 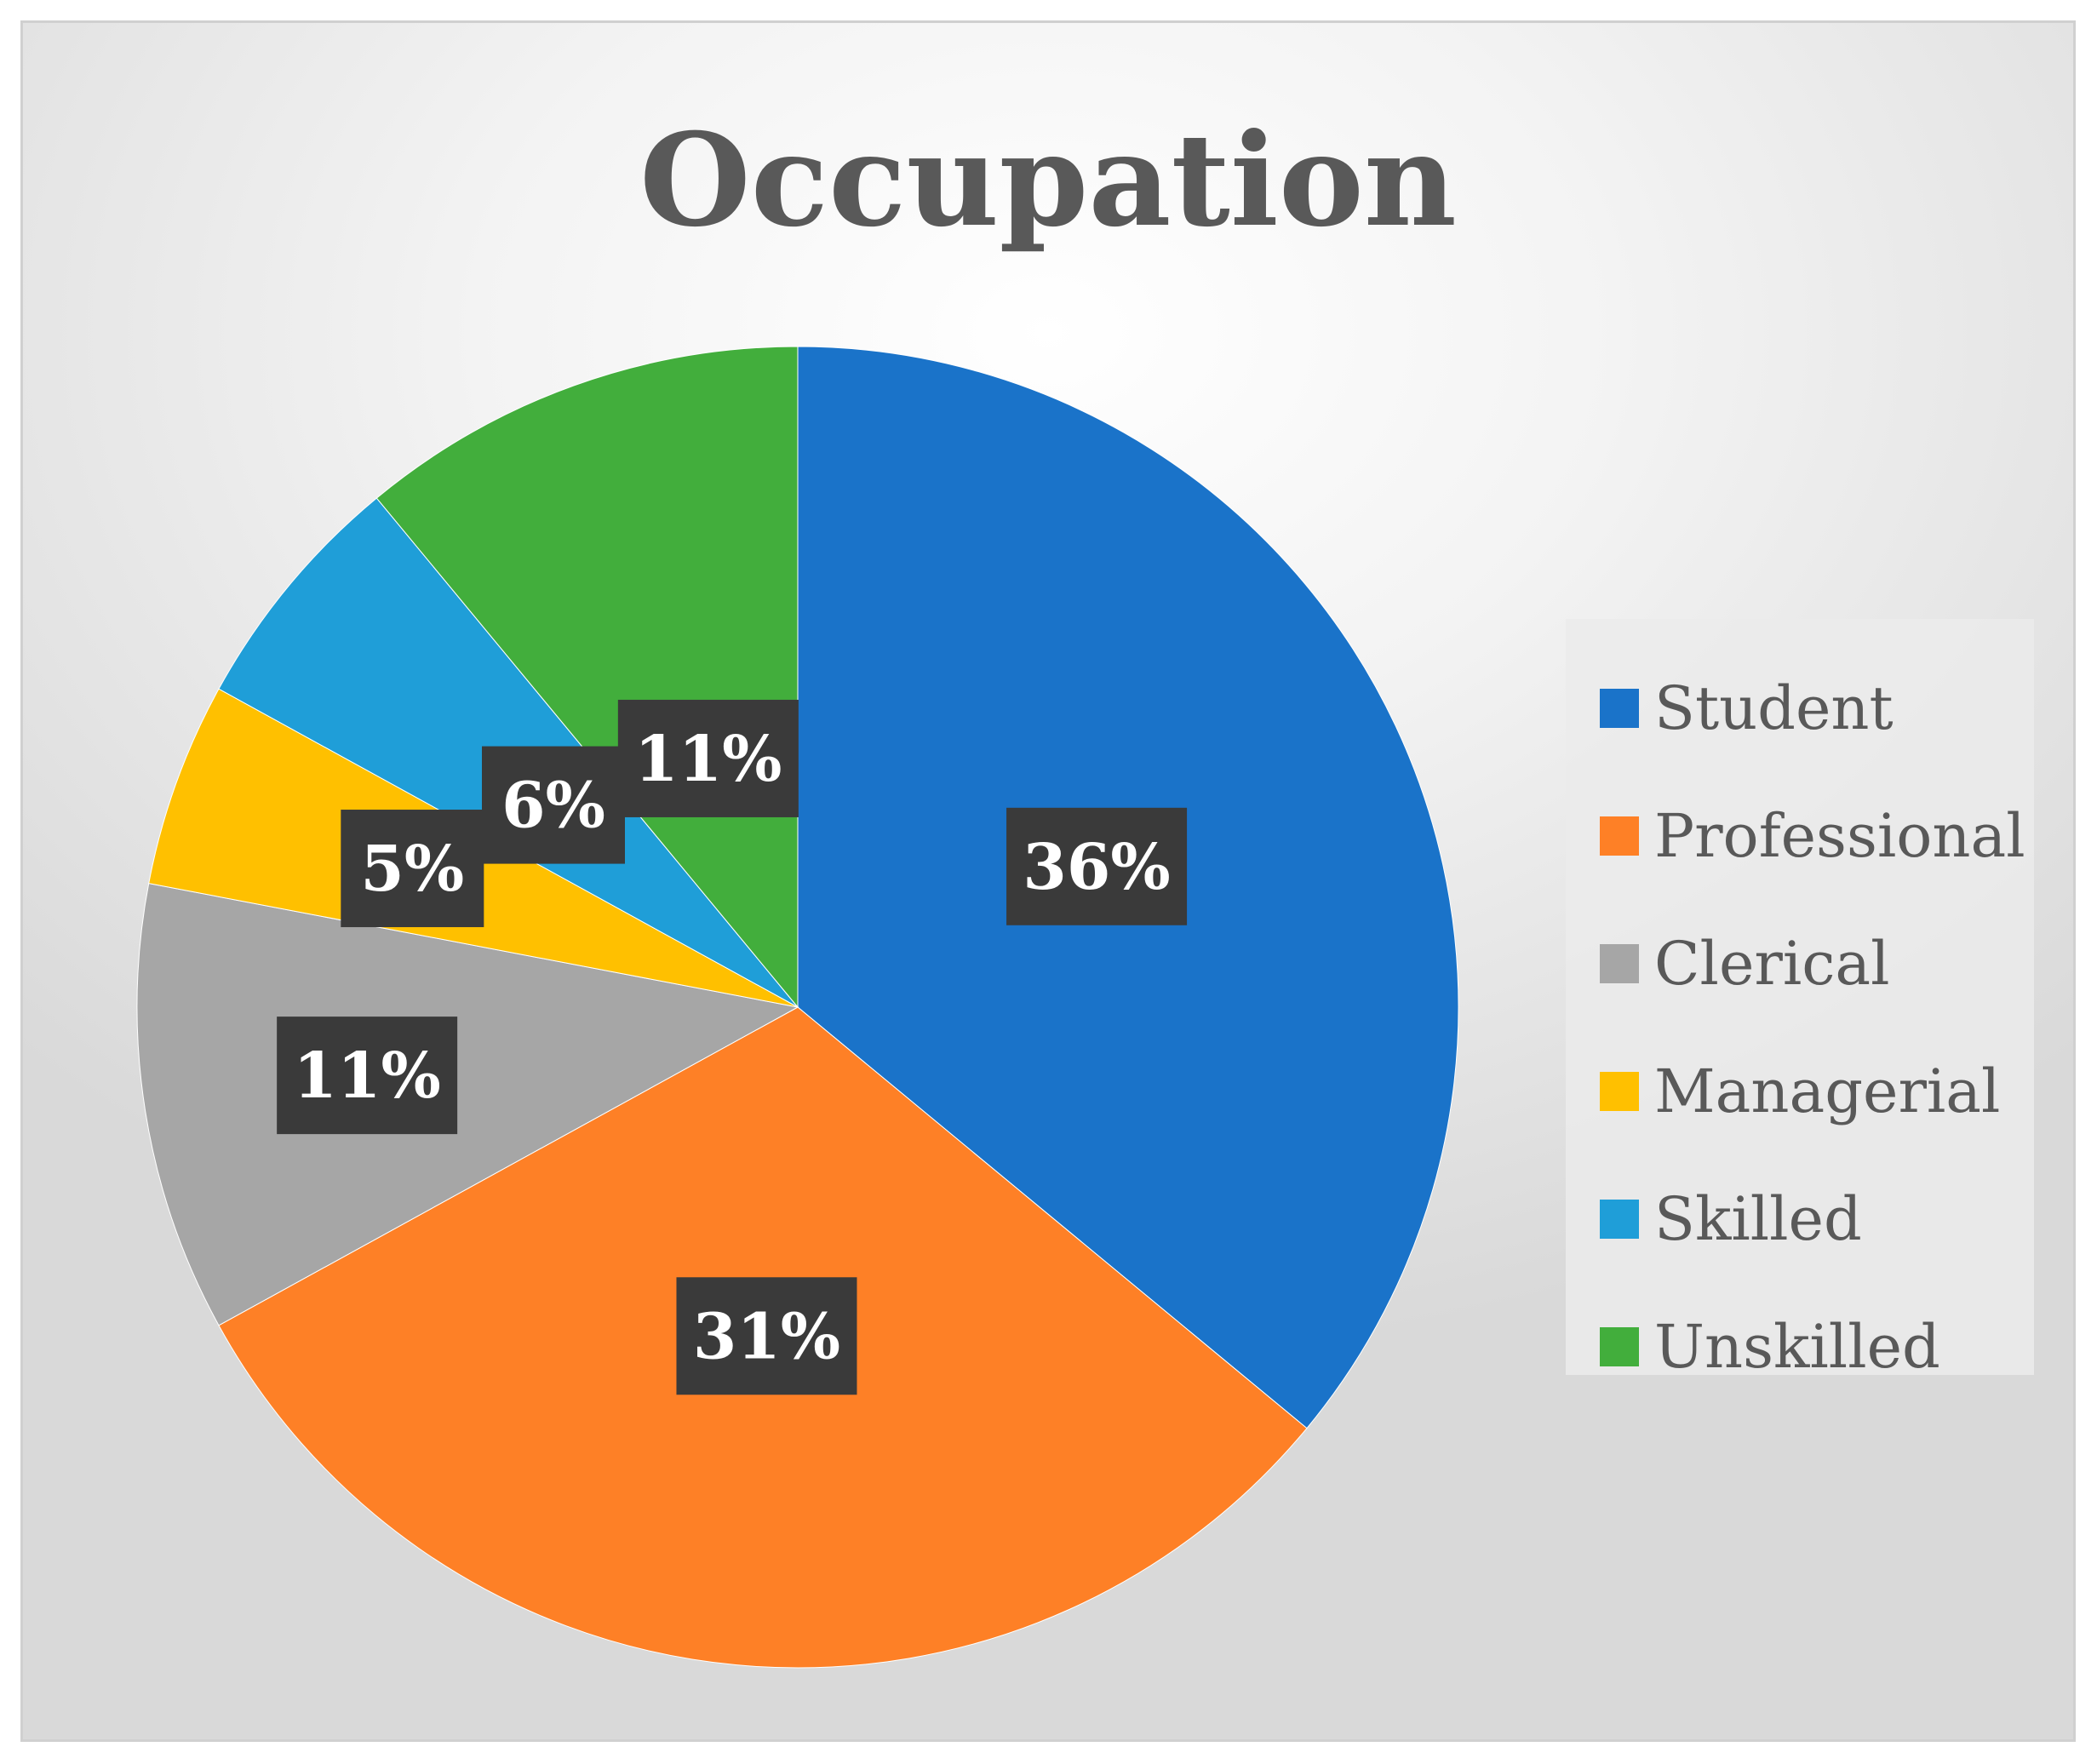 I want to click on legend-label-unskilled: Unskilled, so click(x=1797, y=1347).